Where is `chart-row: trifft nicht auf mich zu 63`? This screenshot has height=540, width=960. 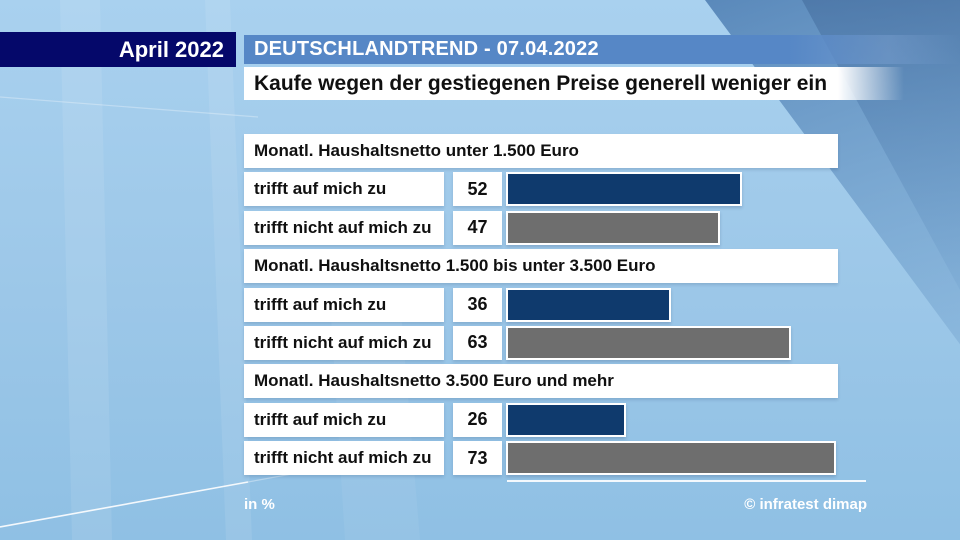 chart-row: trifft nicht auf mich zu 63 is located at coordinates (602, 342).